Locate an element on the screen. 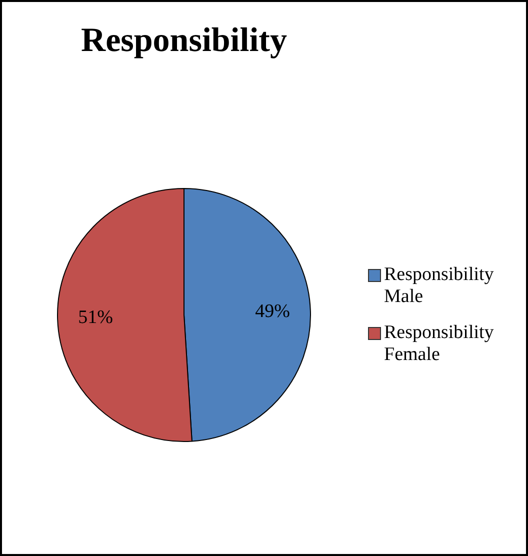  data-label: 51% is located at coordinates (96, 317).